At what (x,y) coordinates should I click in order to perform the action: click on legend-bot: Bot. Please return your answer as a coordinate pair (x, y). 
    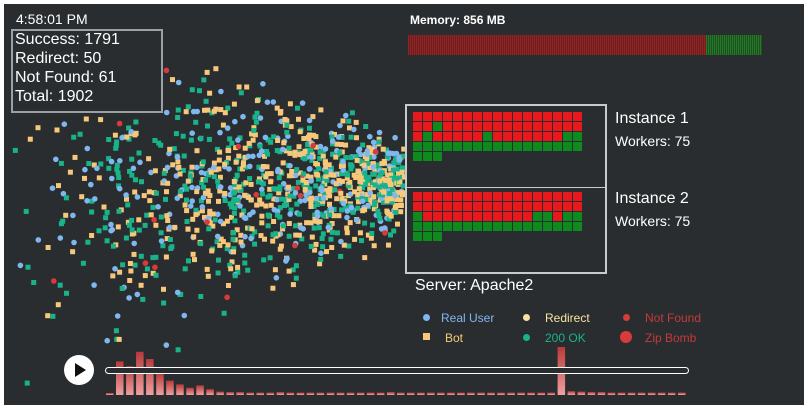
    Looking at the image, I should click on (466, 338).